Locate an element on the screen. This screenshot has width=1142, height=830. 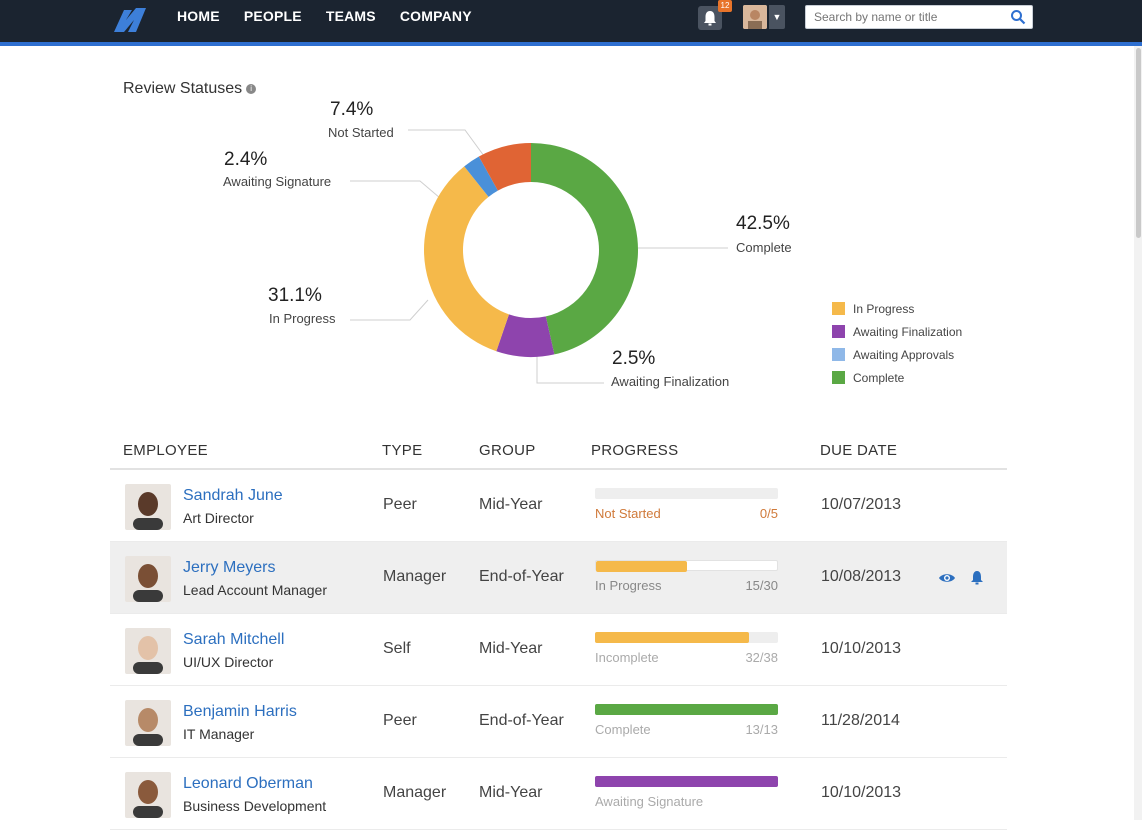
nav-people: PEOPLE is located at coordinates (272, 16).